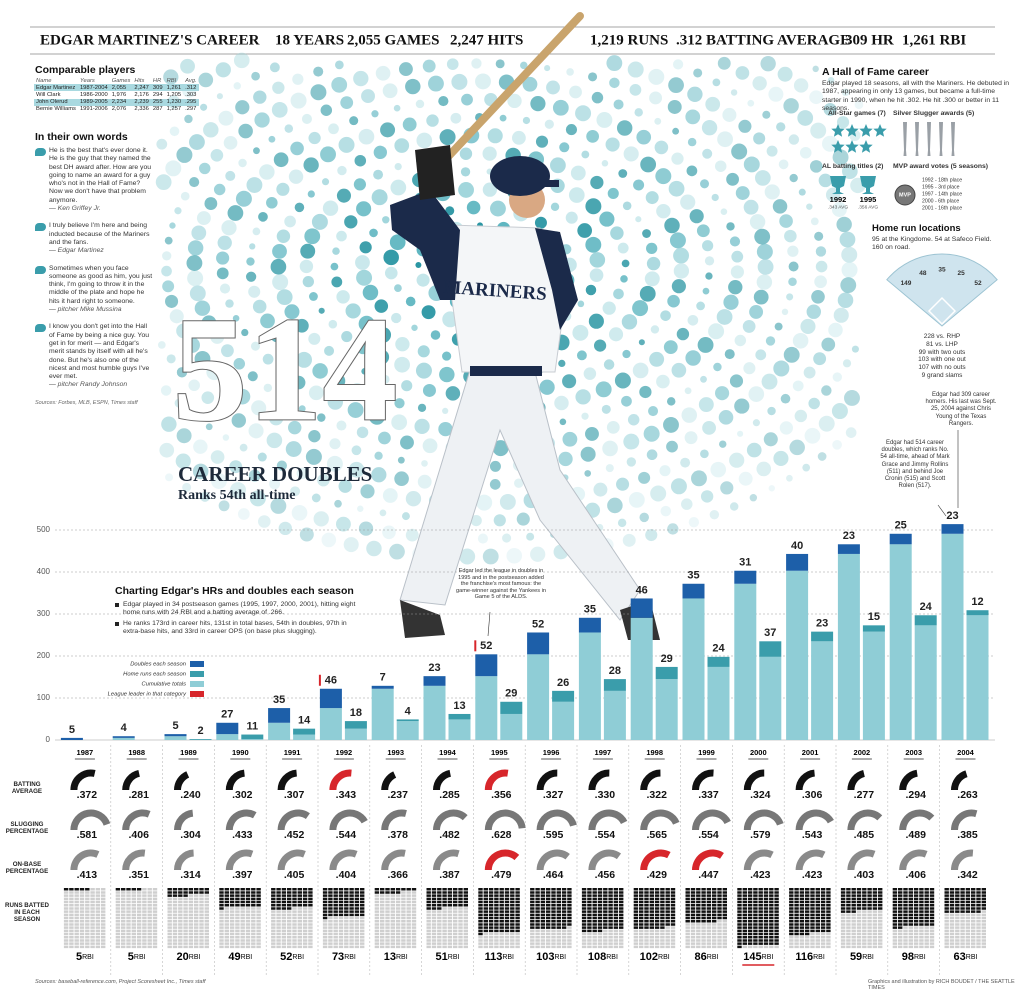  Describe the element at coordinates (952, 516) in the screenshot. I see `value-label: 23` at that location.